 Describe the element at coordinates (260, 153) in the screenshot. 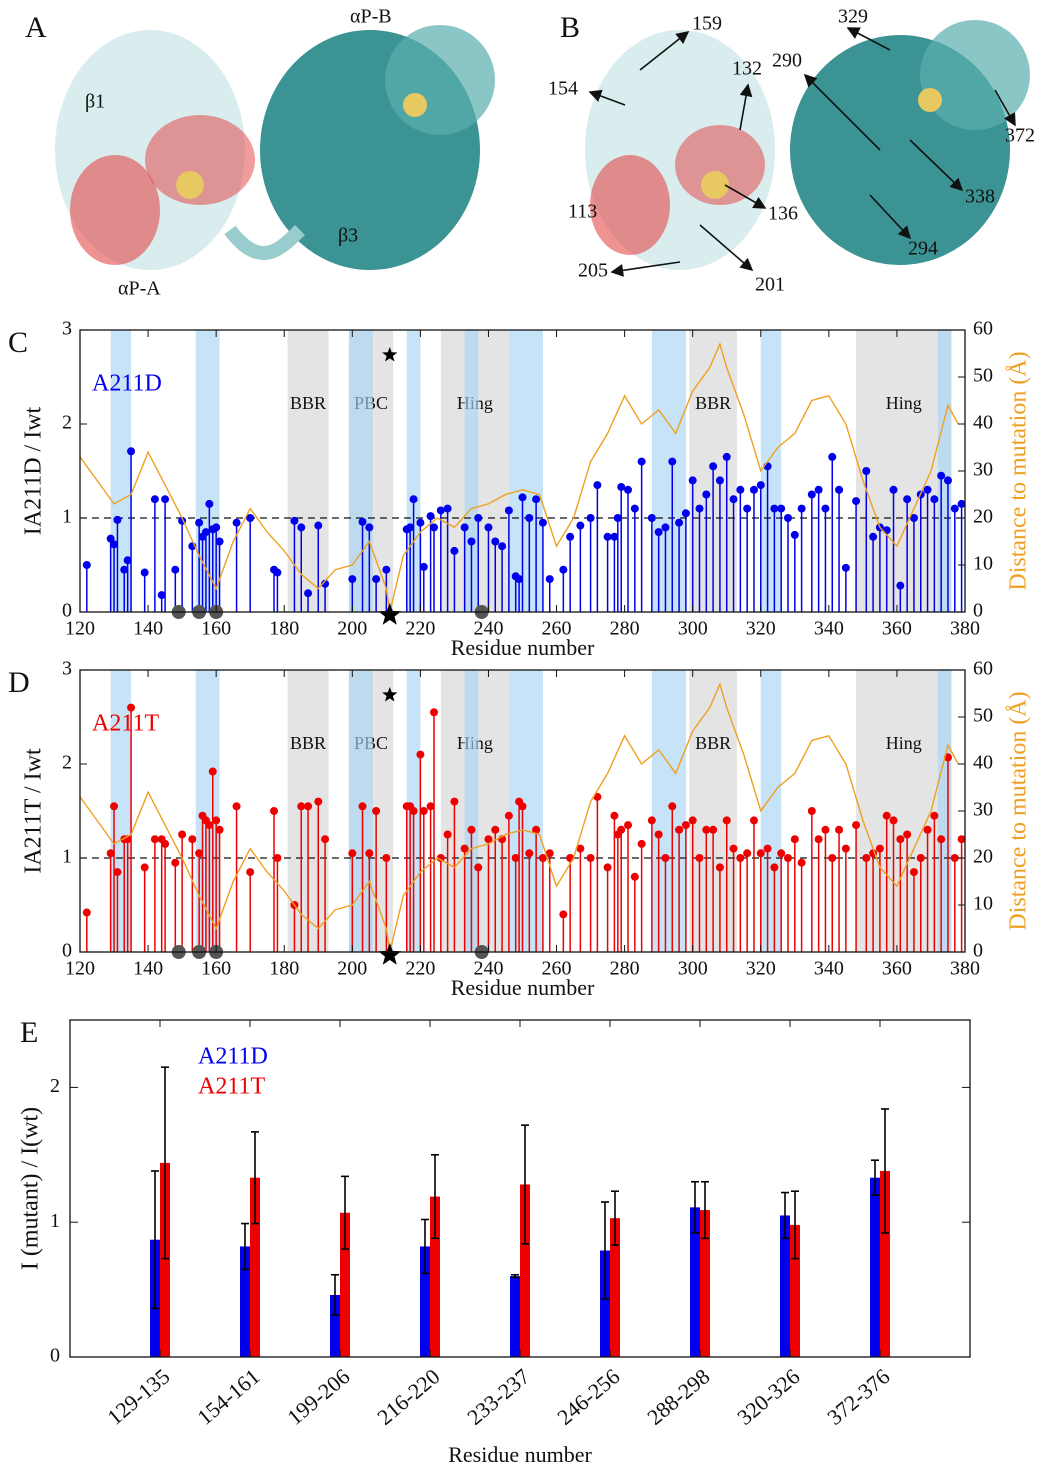

I see `panel-a: A β1 αP-B αP-A β3` at that location.